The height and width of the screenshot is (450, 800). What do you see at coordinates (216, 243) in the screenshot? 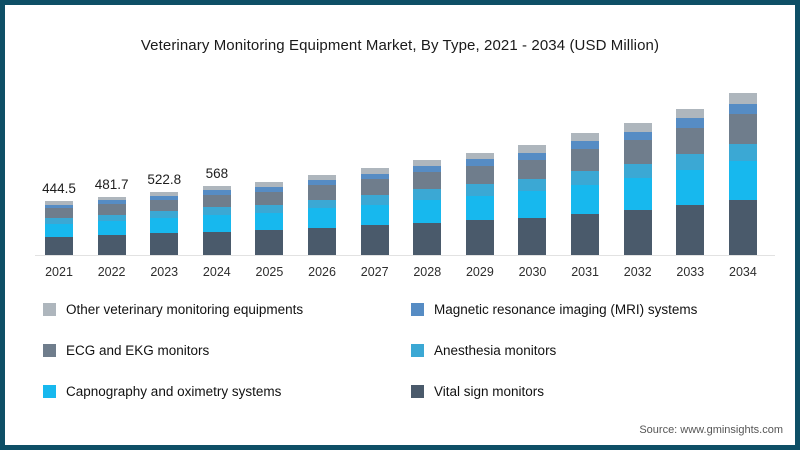
I see `bar-segment-2024-vital-sign-monitors` at bounding box center [216, 243].